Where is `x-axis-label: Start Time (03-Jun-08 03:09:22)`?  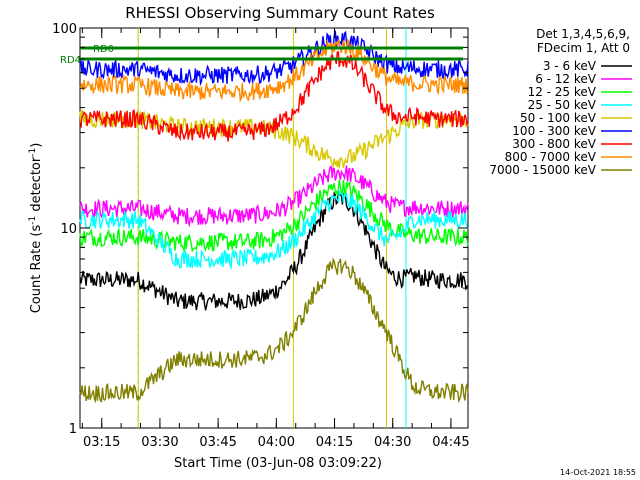 x-axis-label: Start Time (03-Jun-08 03:09:22) is located at coordinates (278, 463).